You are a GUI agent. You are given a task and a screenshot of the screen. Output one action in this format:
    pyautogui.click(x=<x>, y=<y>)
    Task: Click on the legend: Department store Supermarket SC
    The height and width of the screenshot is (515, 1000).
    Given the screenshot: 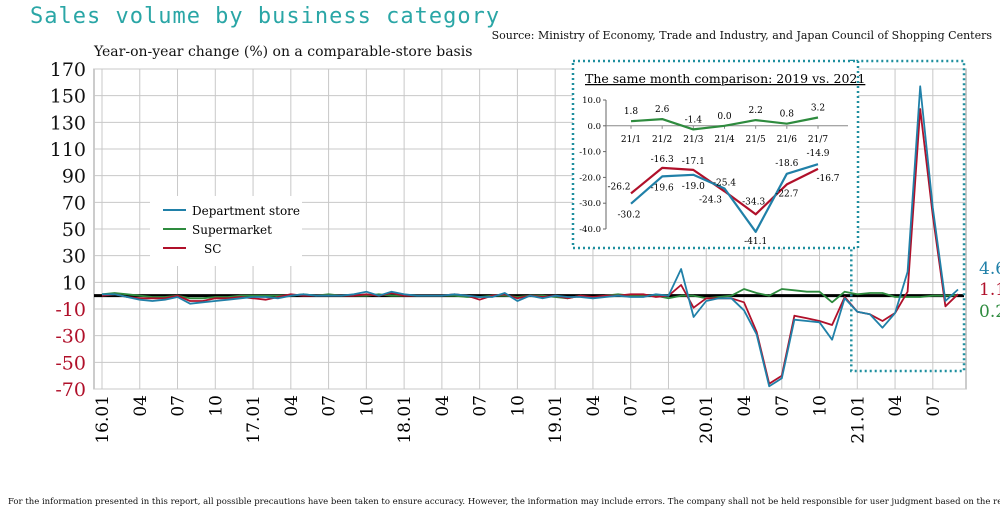 What is the action you would take?
    pyautogui.click(x=226, y=231)
    